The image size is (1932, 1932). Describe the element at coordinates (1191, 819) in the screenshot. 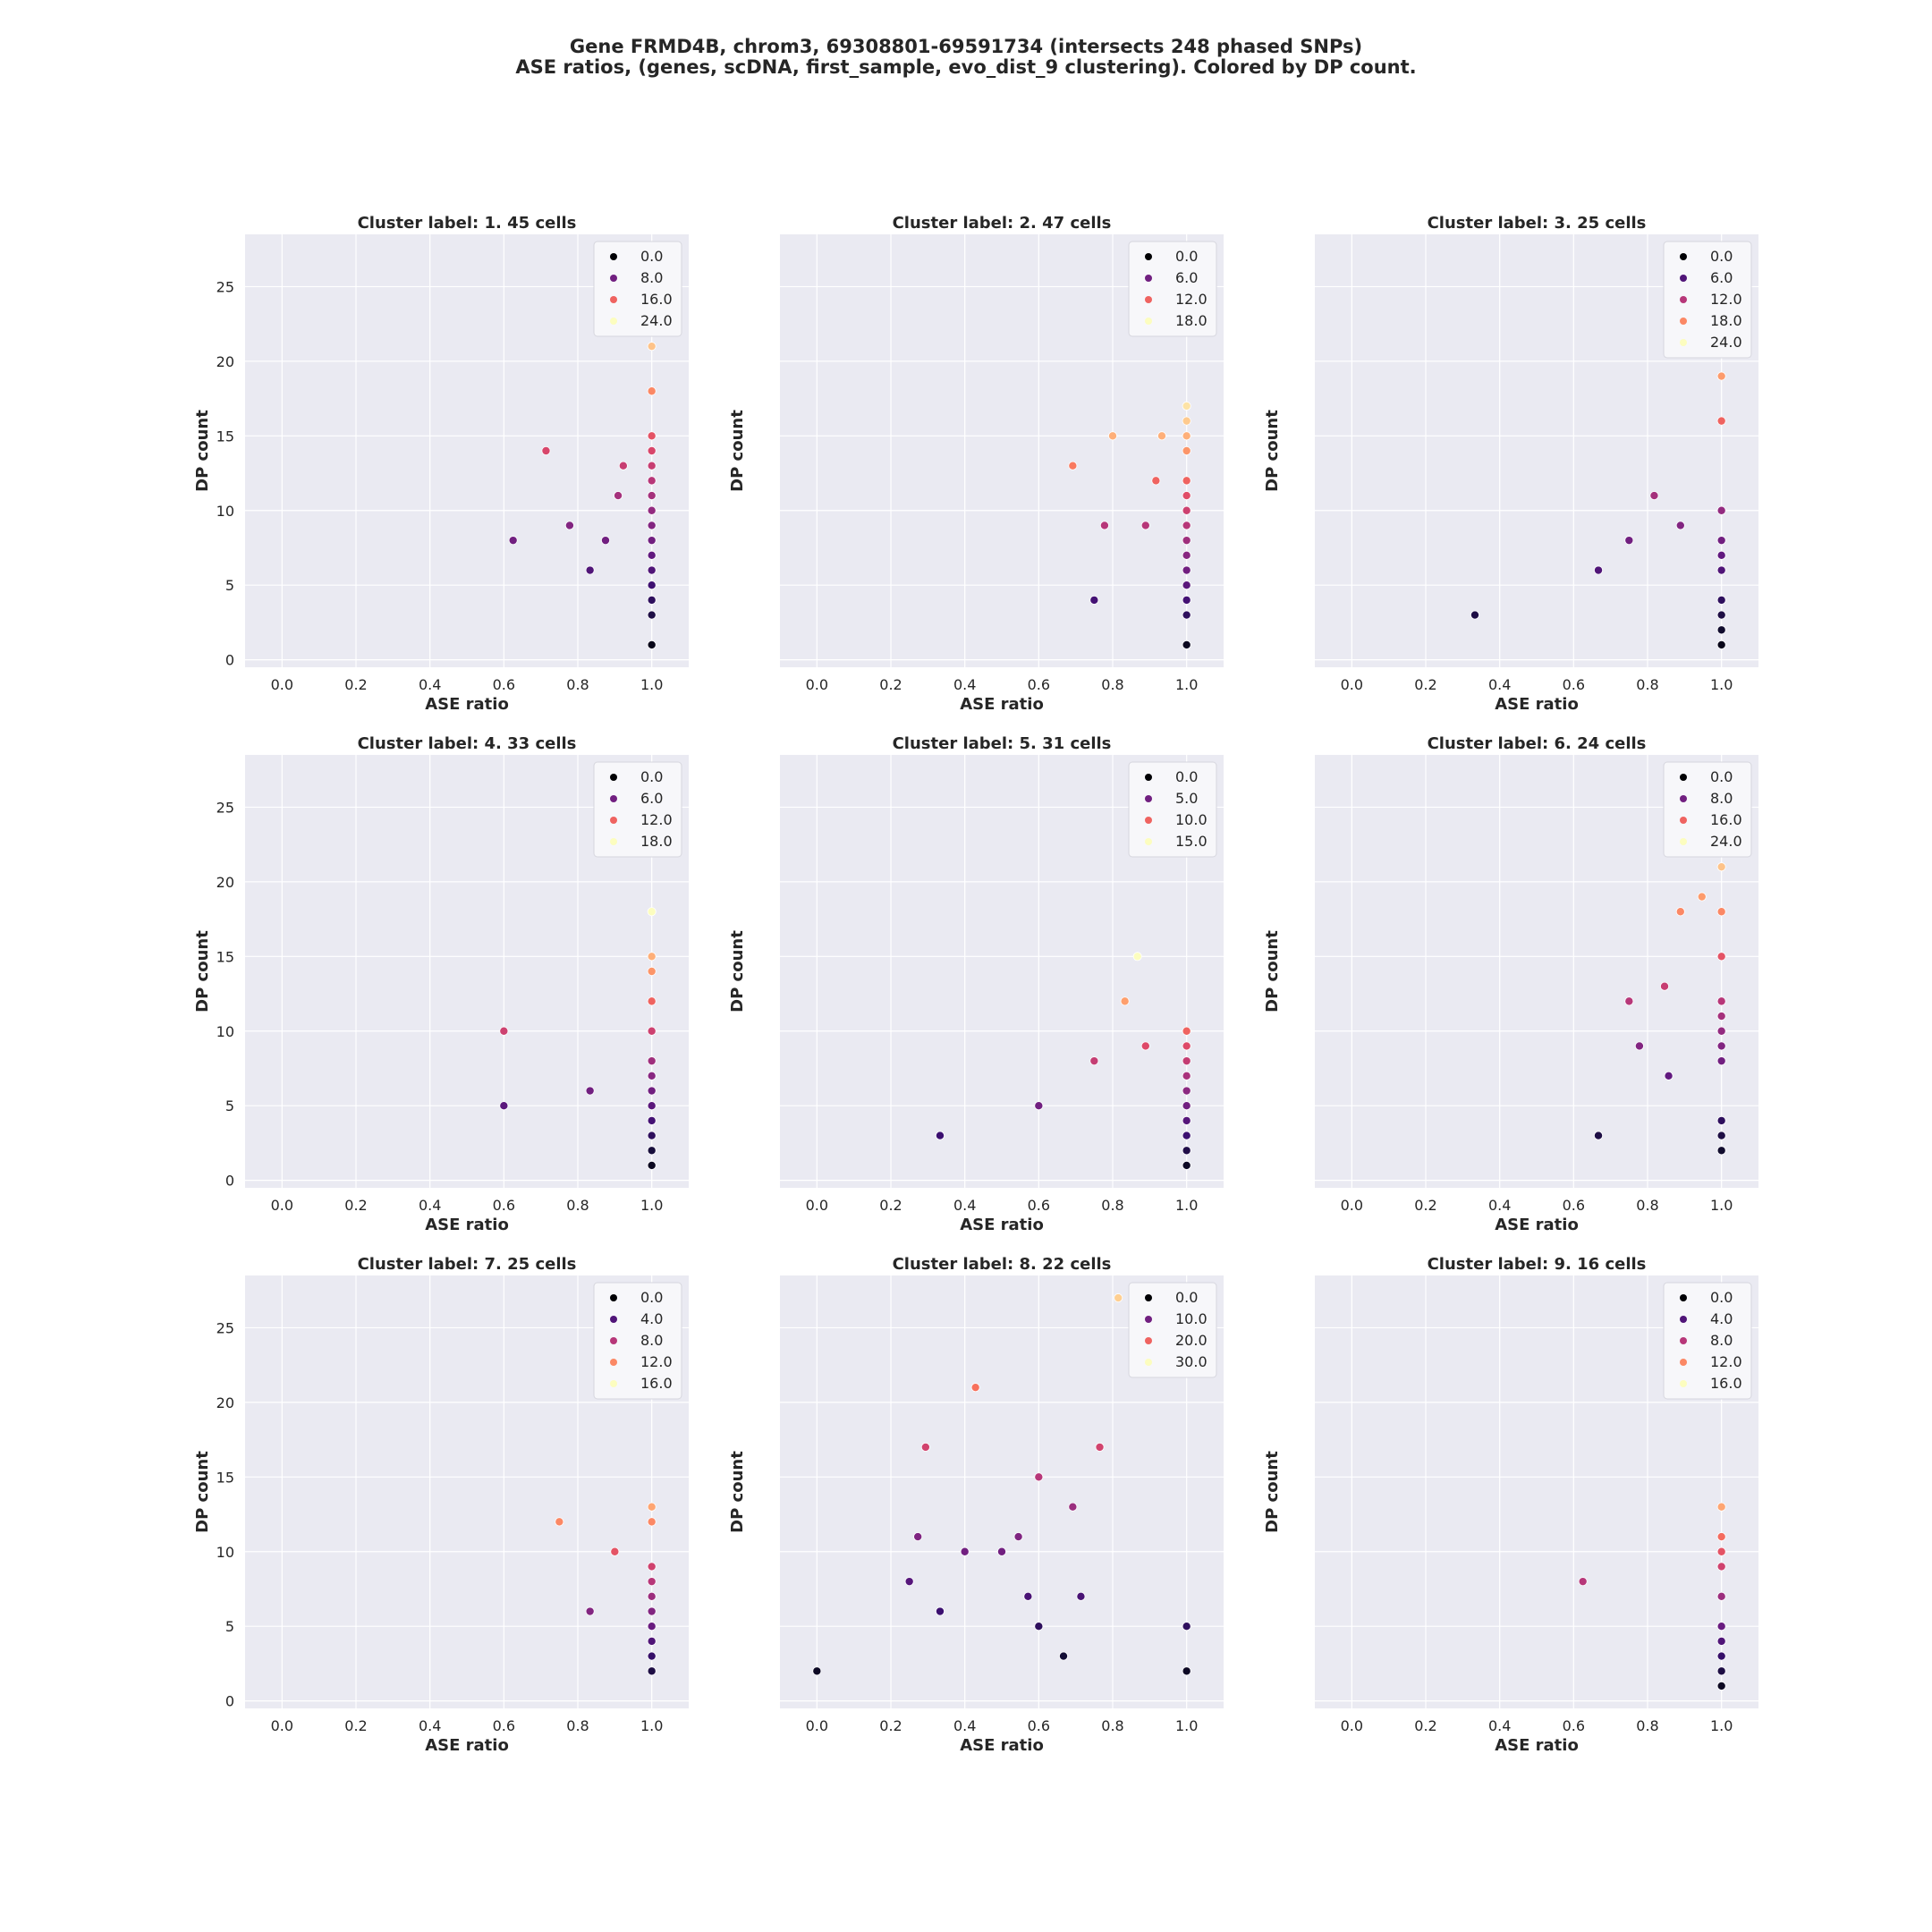

I see `legend-entry: 10.0` at that location.